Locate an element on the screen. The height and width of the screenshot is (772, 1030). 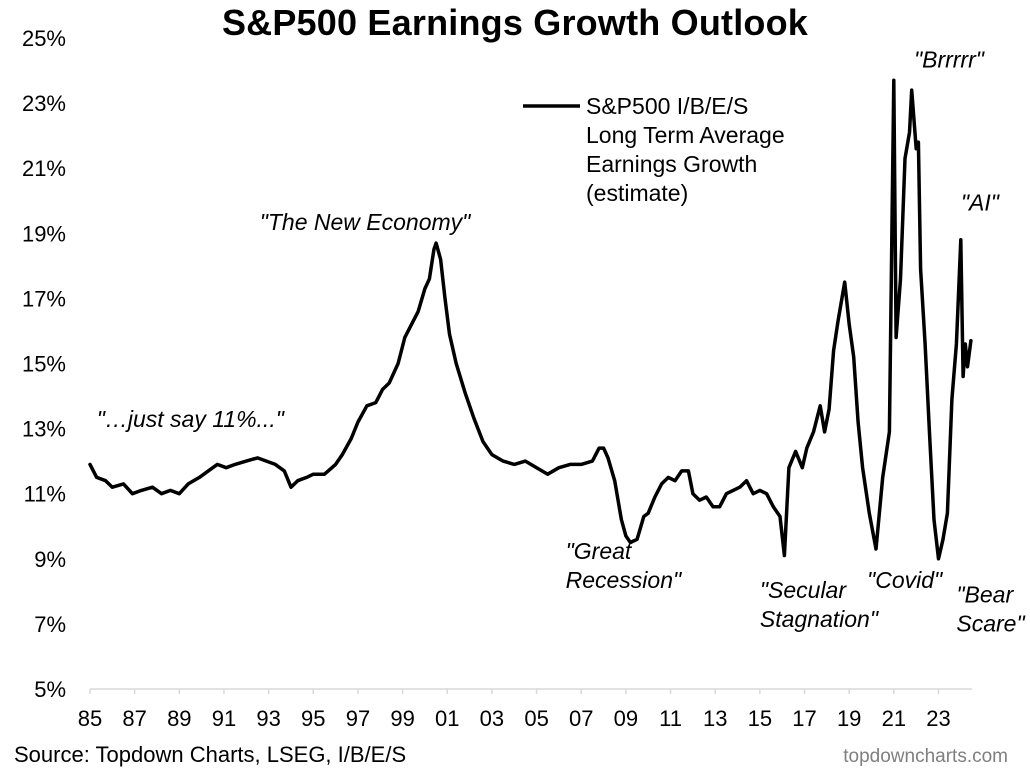
x-tick-label: 17 is located at coordinates (804, 718).